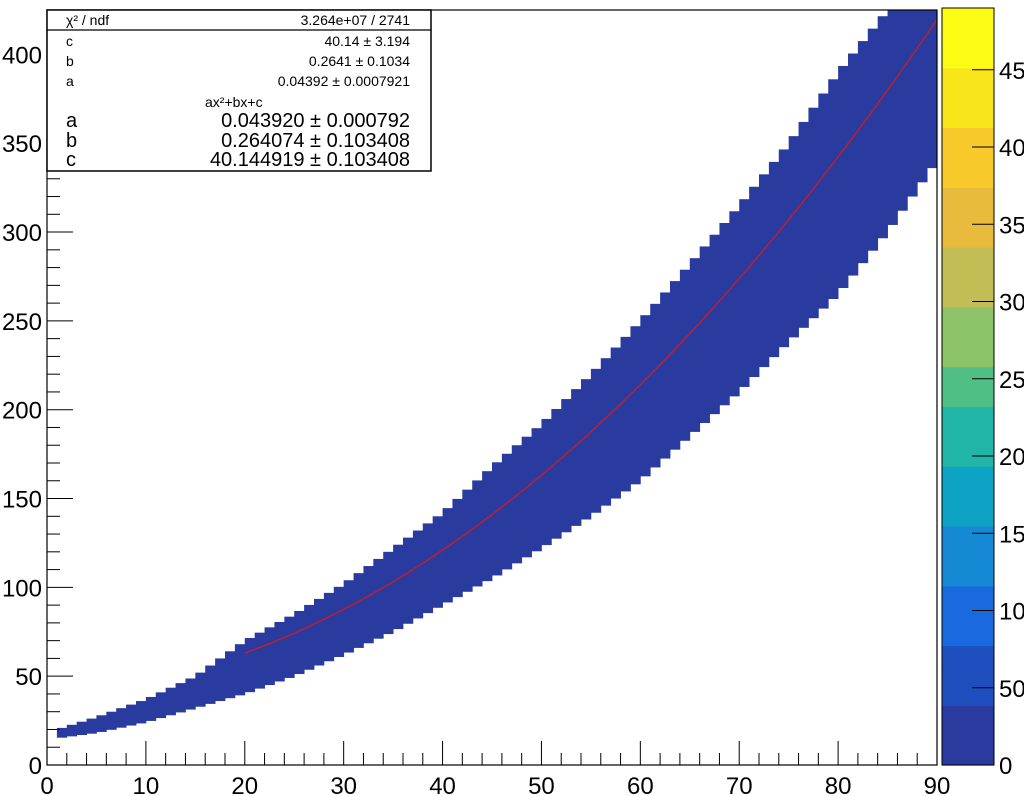 The width and height of the screenshot is (1024, 796). Describe the element at coordinates (146, 784) in the screenshot. I see `x-tick-label: 10` at that location.